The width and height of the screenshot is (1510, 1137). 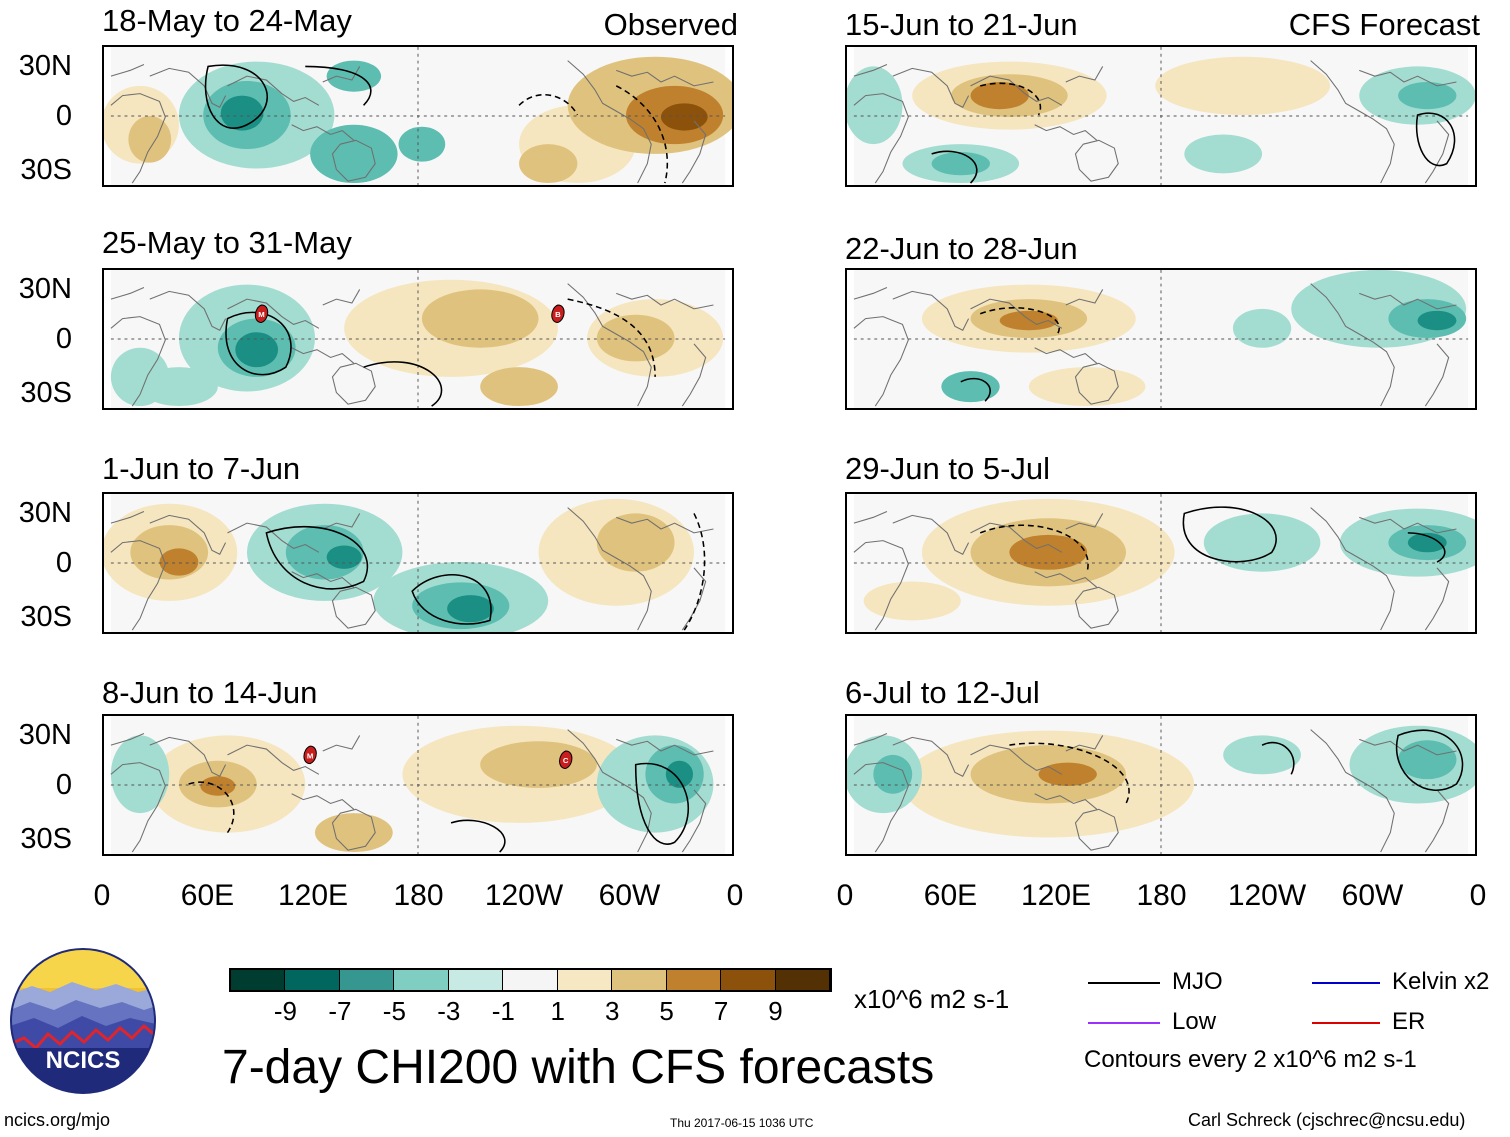 I want to click on main-title: 7-day CHI200 with CFS forecasts, so click(x=578, y=1067).